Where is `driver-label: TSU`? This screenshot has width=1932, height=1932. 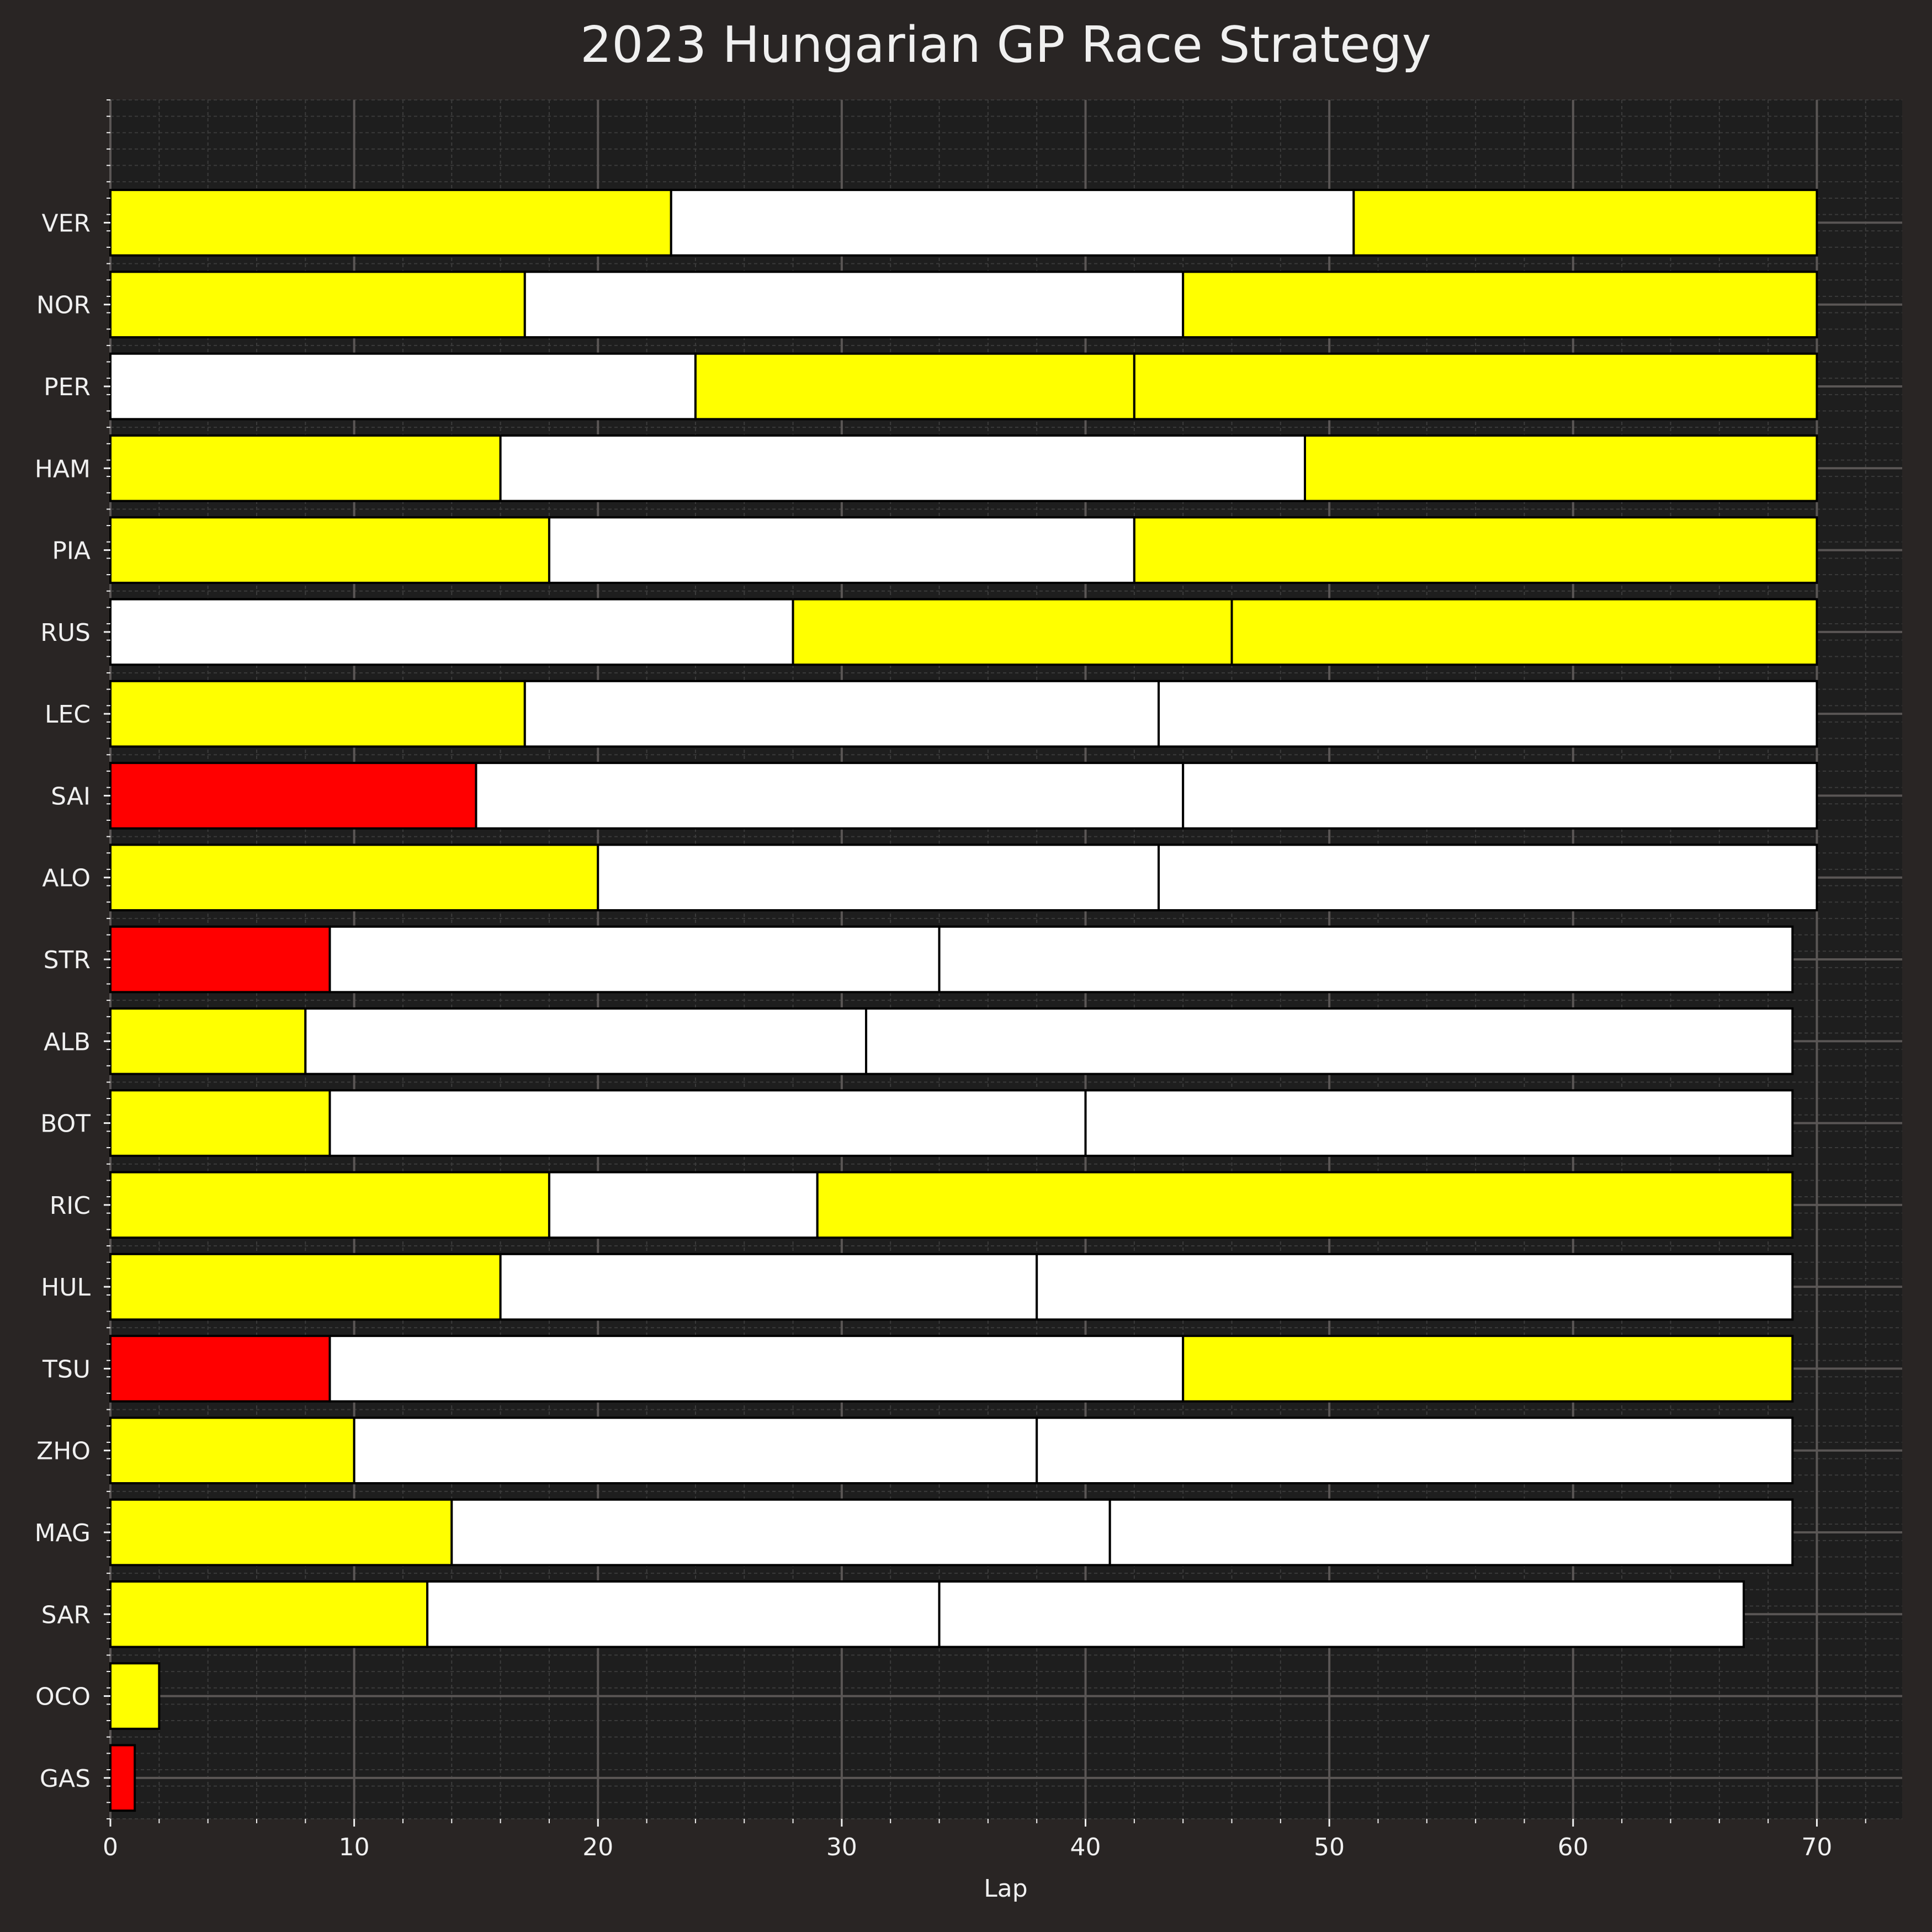 driver-label: TSU is located at coordinates (66, 1369).